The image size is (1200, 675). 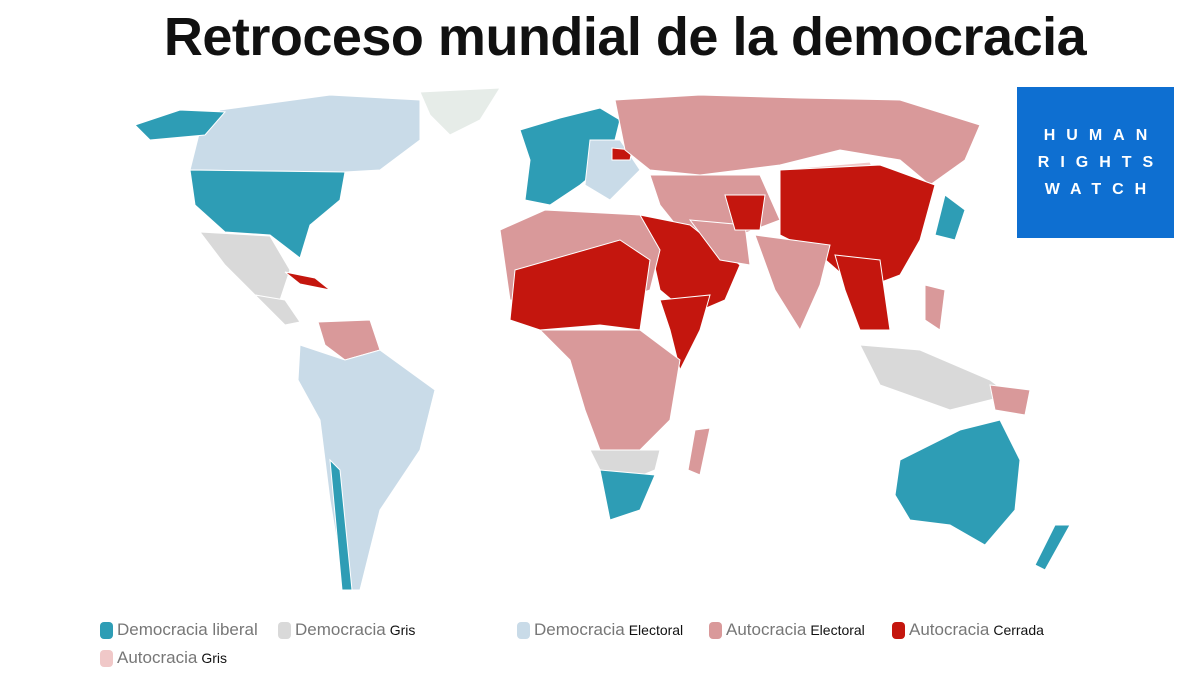 I want to click on region-india, so click(x=792, y=283).